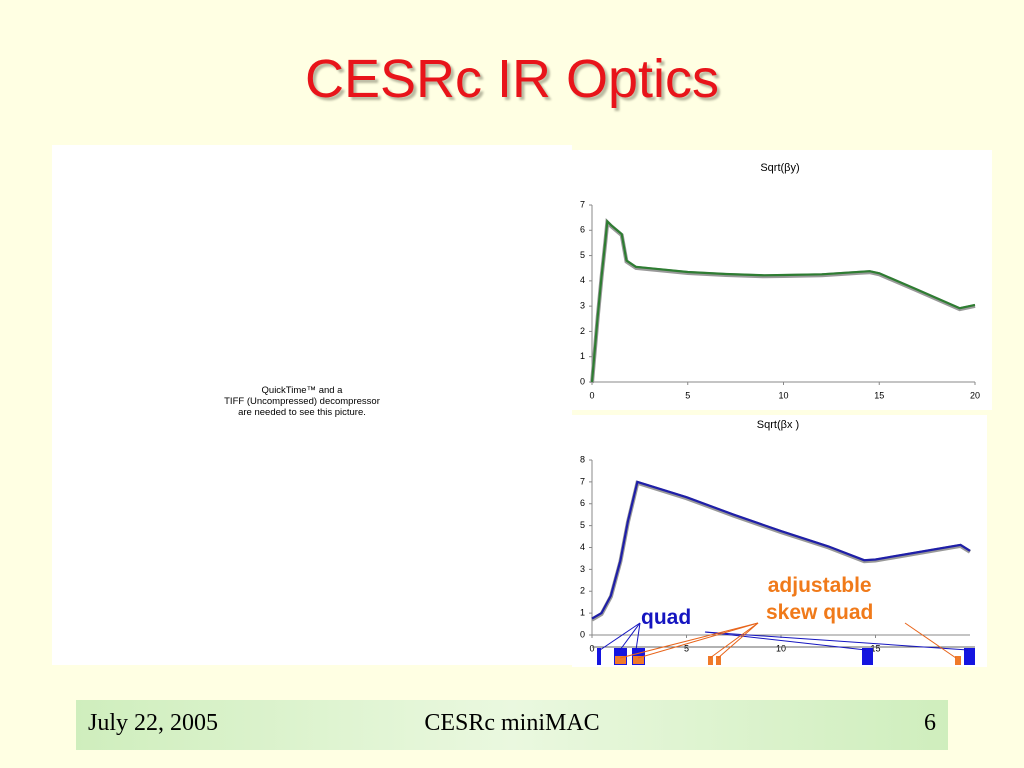 The height and width of the screenshot is (768, 1024). What do you see at coordinates (512, 79) in the screenshot?
I see `slide-title: CESRc IR Optics` at bounding box center [512, 79].